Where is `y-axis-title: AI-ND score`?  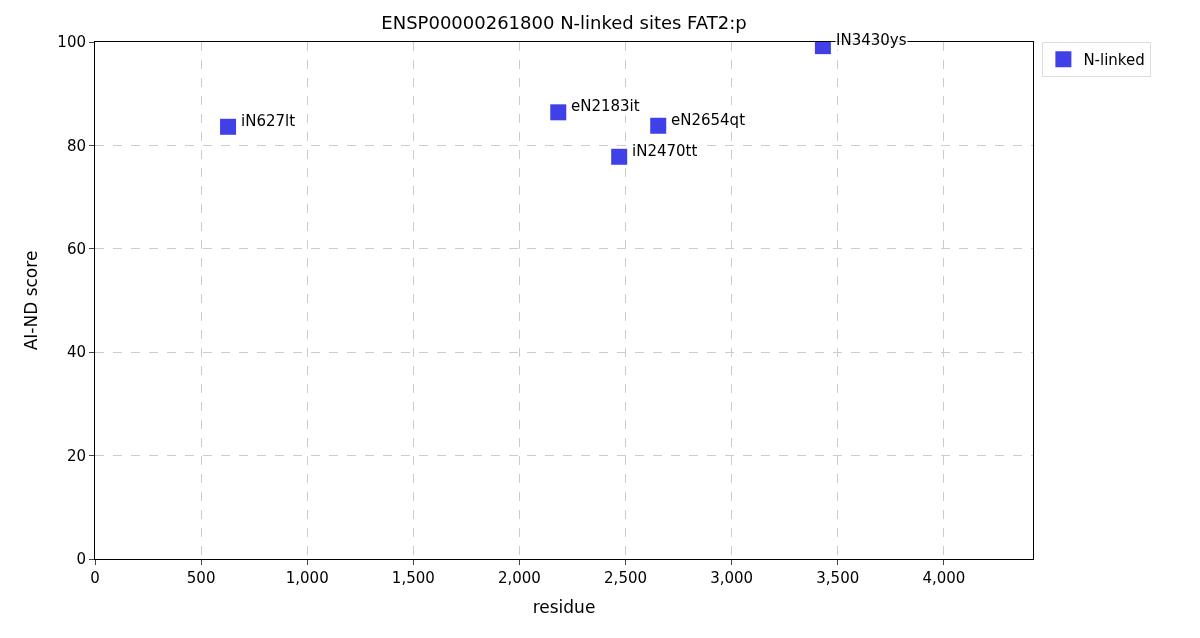 y-axis-title: AI-ND score is located at coordinates (30, 300).